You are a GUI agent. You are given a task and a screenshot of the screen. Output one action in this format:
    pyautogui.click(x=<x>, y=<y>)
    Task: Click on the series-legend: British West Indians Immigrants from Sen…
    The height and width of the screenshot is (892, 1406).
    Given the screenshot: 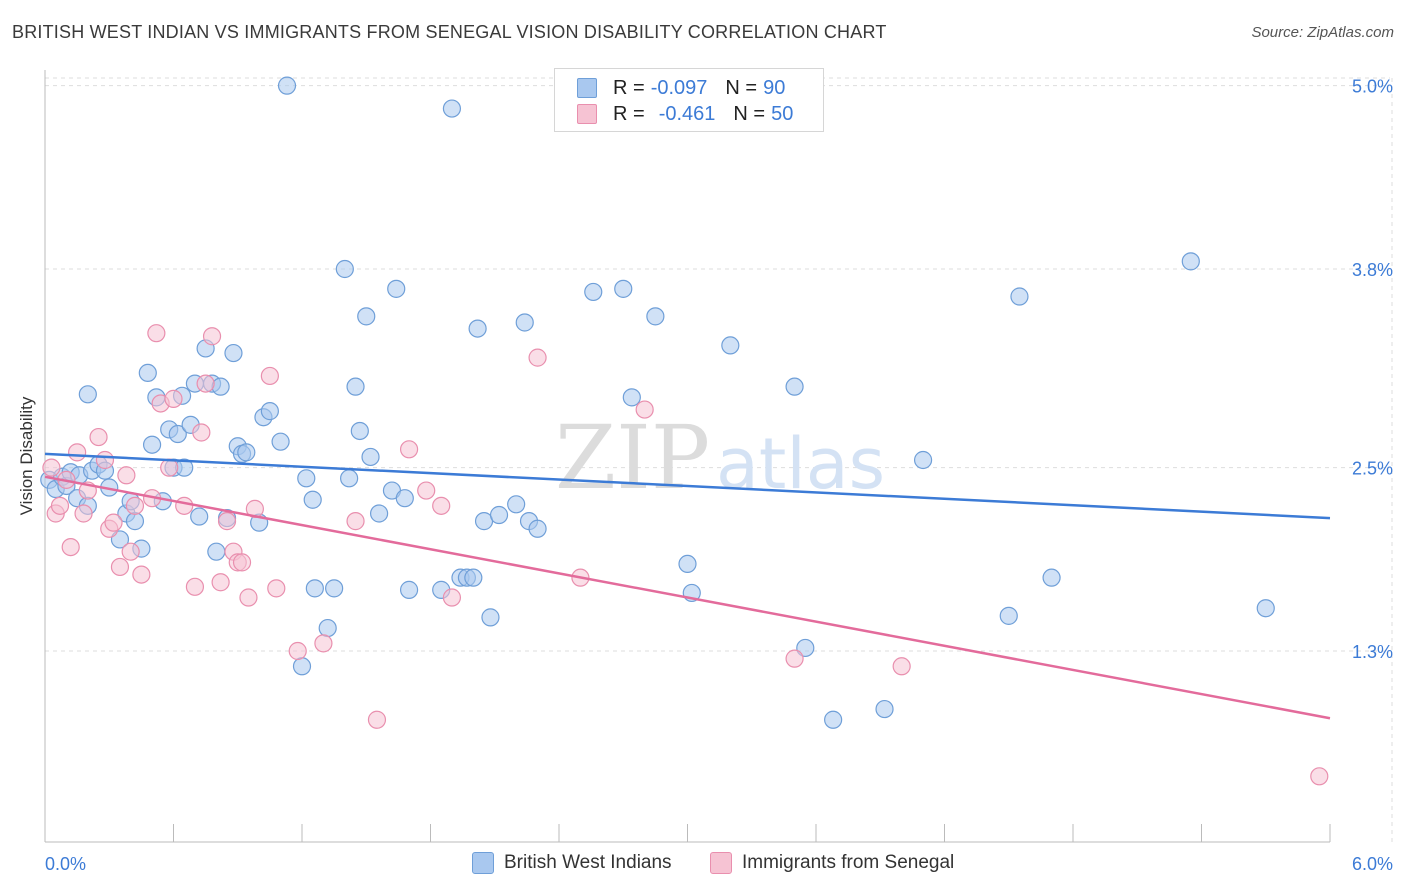 What is the action you would take?
    pyautogui.click(x=703, y=865)
    